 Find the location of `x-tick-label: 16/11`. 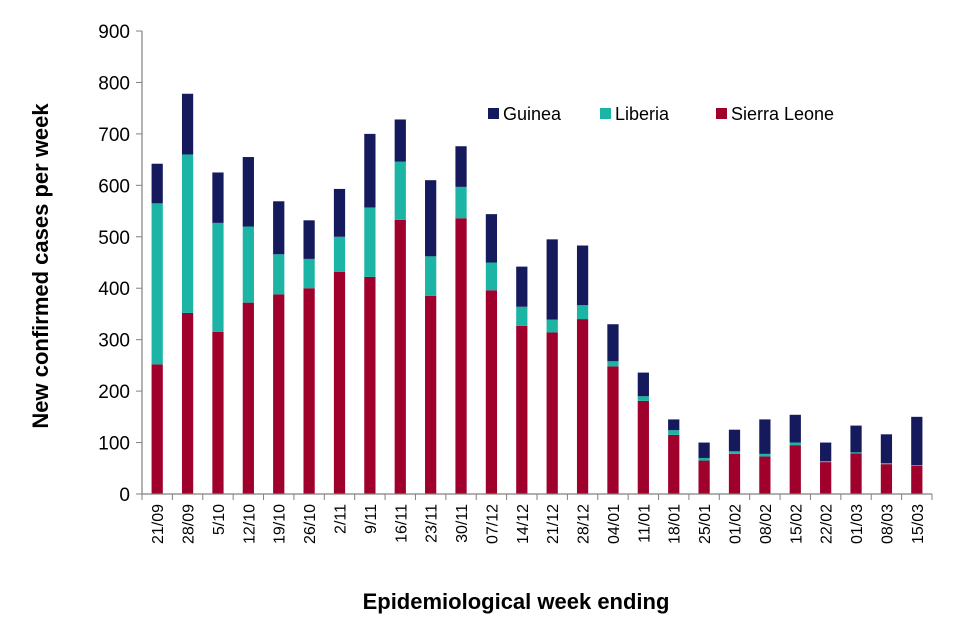

x-tick-label: 16/11 is located at coordinates (401, 523).